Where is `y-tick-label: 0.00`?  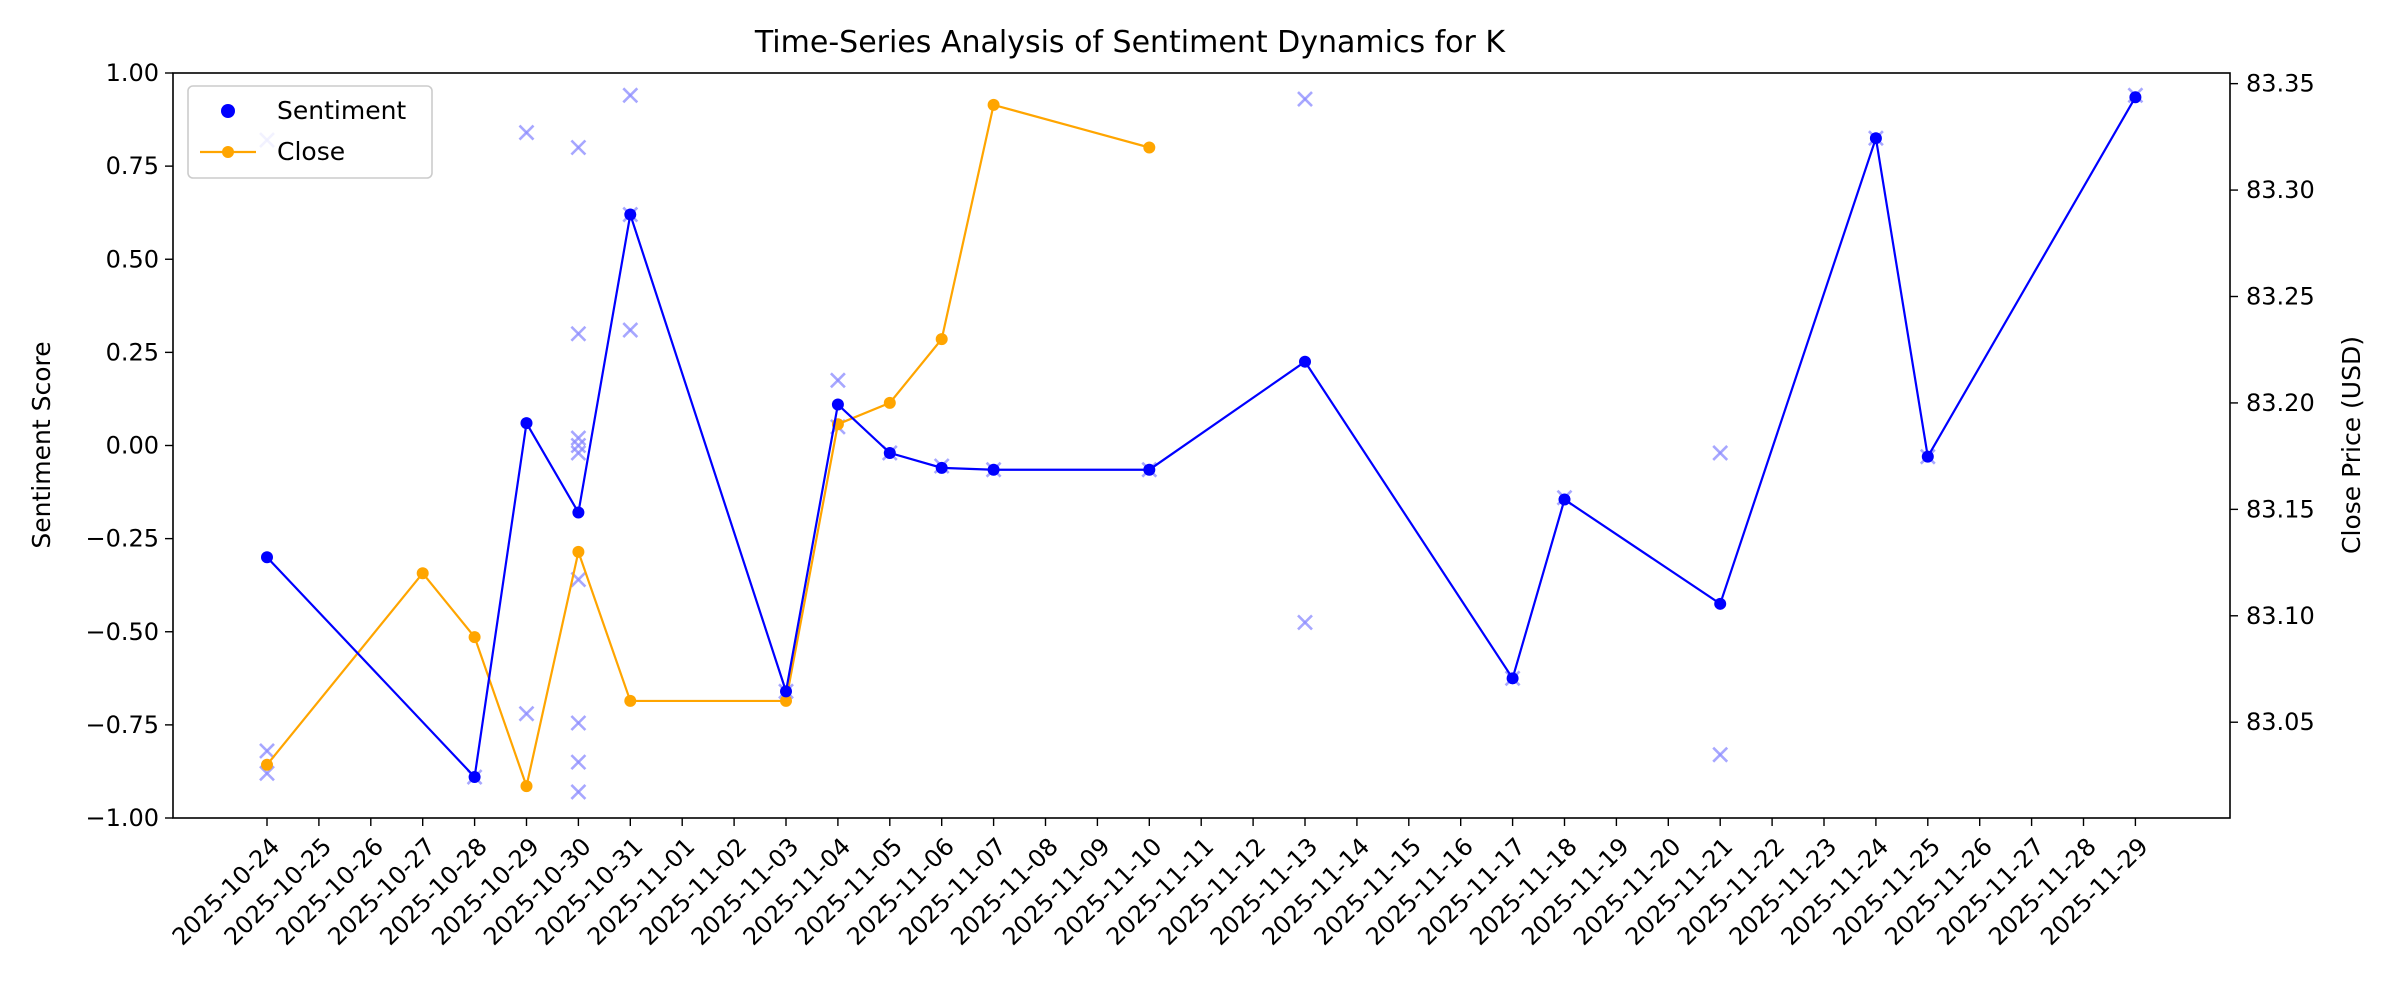
y-tick-label: 0.00 is located at coordinates (132, 446).